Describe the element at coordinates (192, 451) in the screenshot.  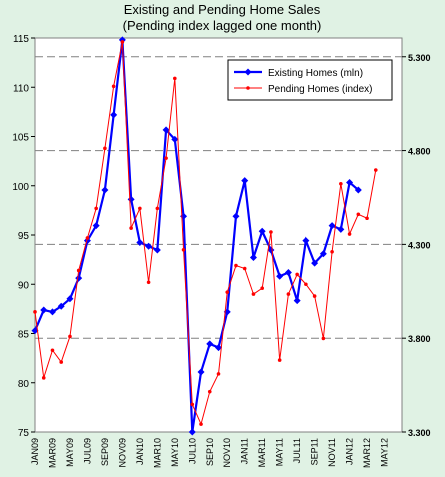
I see `x-tick-label: JUL10` at that location.